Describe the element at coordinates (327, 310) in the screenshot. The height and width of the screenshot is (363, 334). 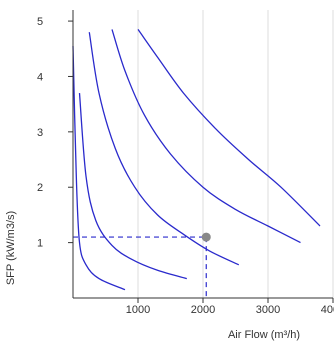
I see `x-tick-label-4000: 4000` at that location.